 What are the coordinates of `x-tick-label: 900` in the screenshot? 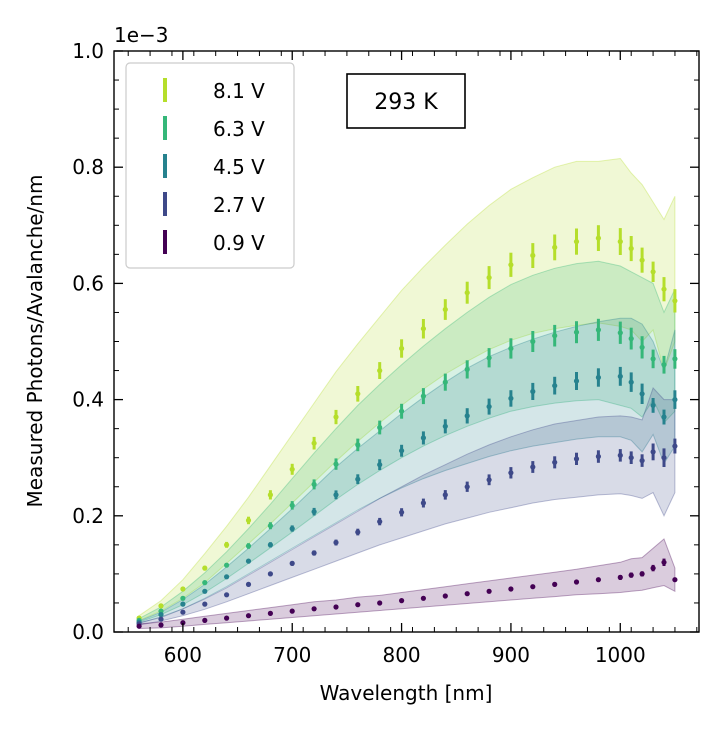 It's located at (511, 655).